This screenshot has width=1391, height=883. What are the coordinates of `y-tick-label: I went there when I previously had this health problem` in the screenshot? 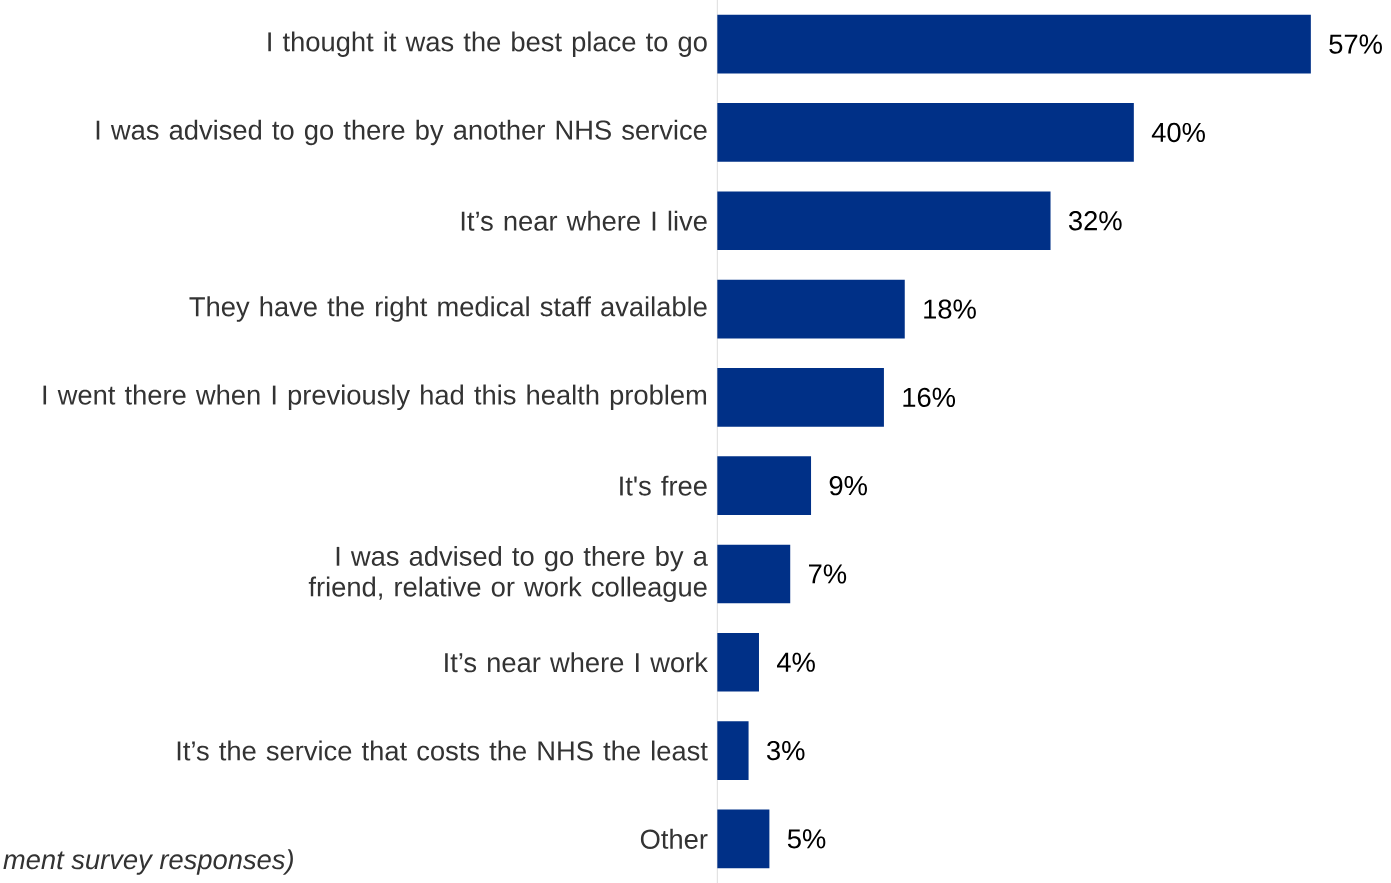 It's located at (375, 397).